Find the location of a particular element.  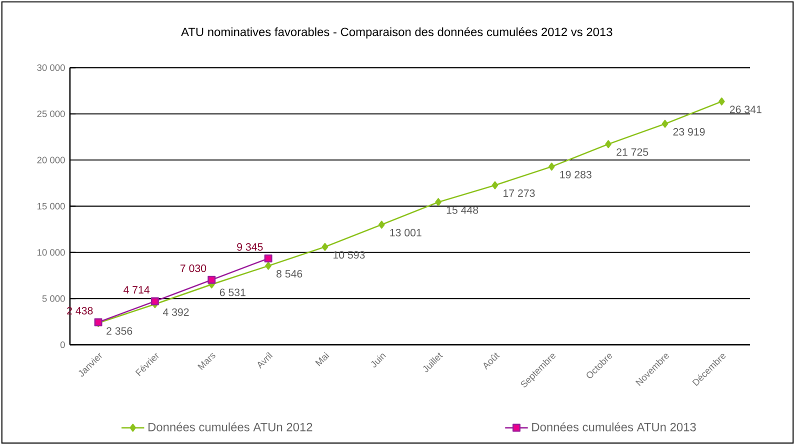

y-tick-label: 25 000 is located at coordinates (51, 114).